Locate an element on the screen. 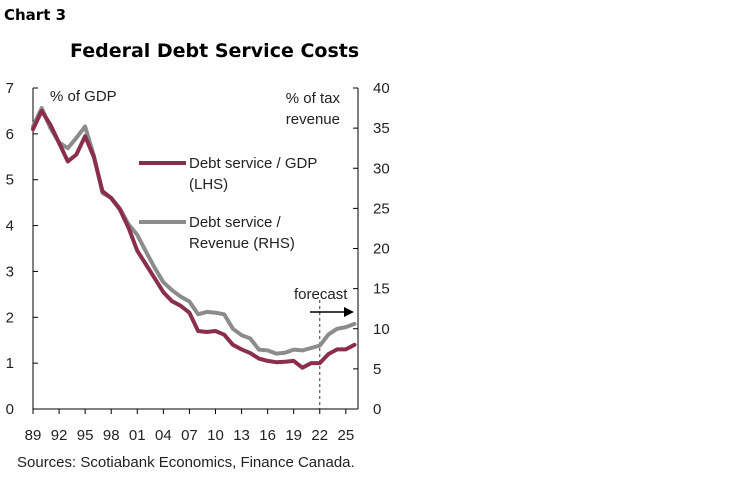 Image resolution: width=750 pixels, height=482 pixels. x-tick-label: 07 is located at coordinates (189, 435).